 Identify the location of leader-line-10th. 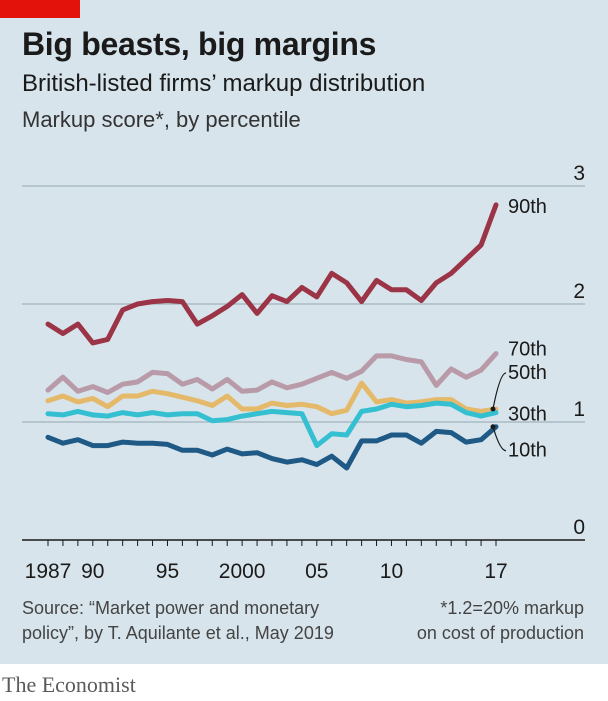
(499, 439).